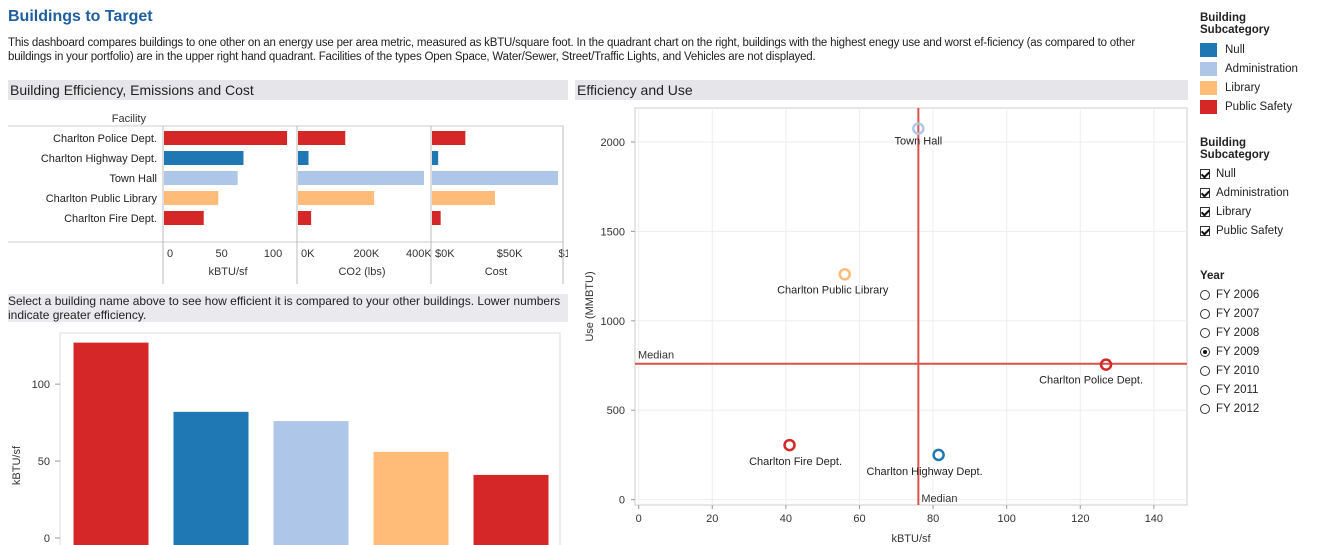 This screenshot has width=1318, height=545. I want to click on median-y-label: Median, so click(656, 356).